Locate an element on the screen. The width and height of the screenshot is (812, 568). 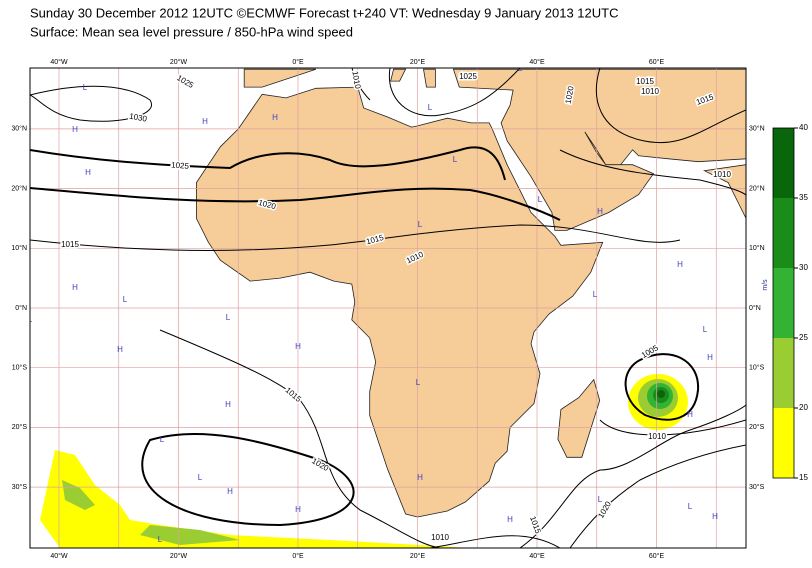
colorbar-label: 20 is located at coordinates (803, 407).